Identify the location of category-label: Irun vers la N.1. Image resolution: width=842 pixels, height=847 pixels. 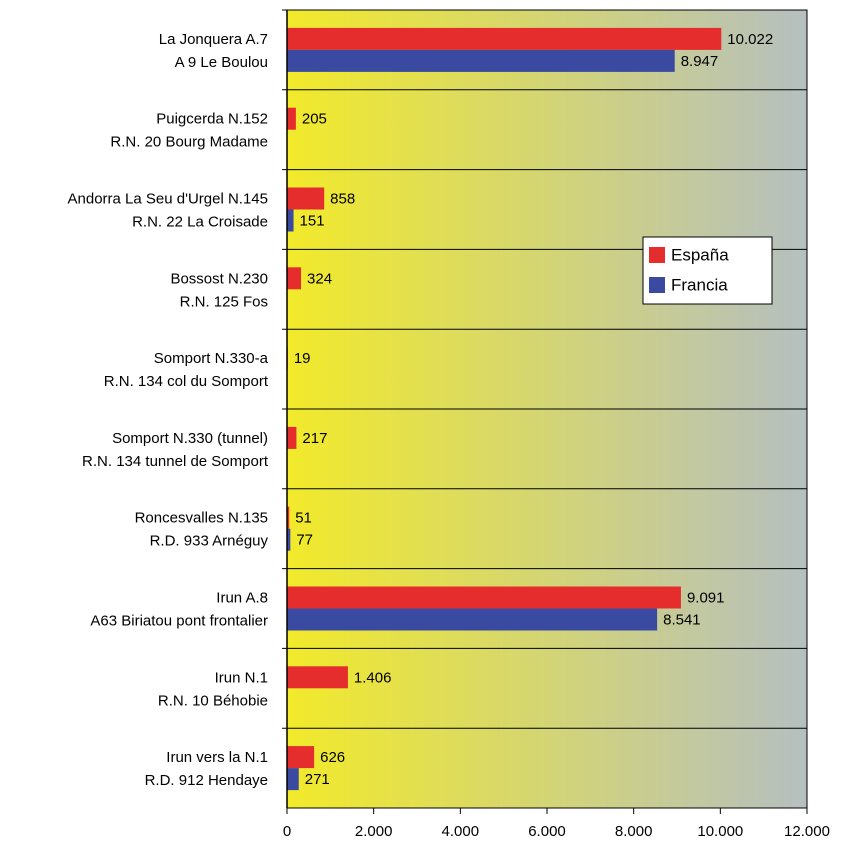
(217, 757).